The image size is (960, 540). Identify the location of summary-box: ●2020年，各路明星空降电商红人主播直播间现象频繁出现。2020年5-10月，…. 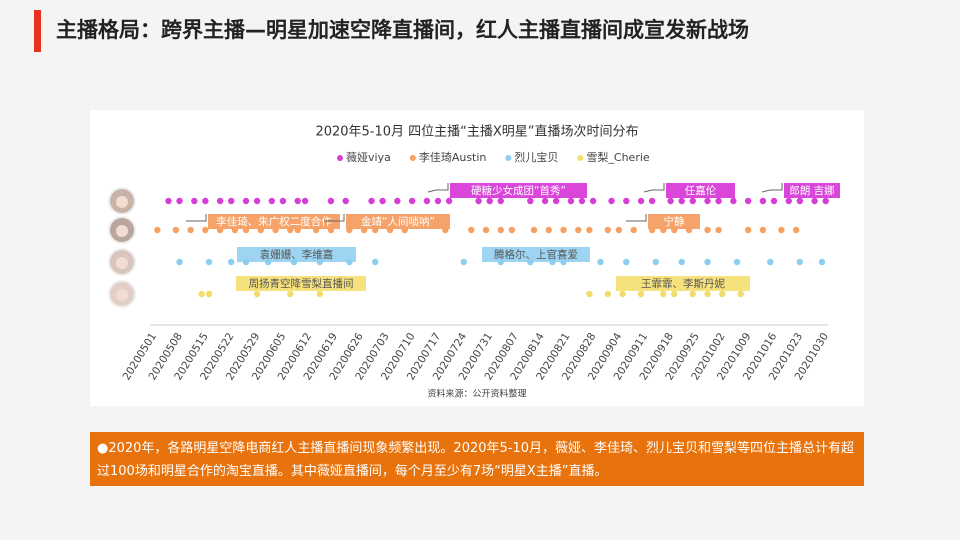
(477, 459).